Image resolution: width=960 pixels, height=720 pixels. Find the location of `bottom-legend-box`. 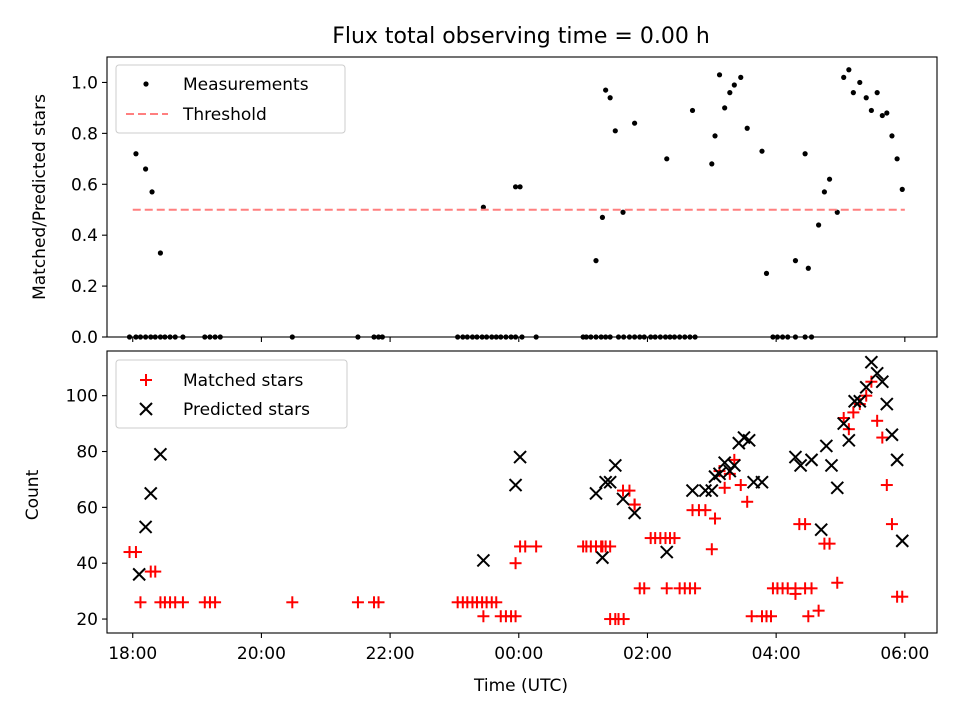

bottom-legend-box is located at coordinates (231, 394).